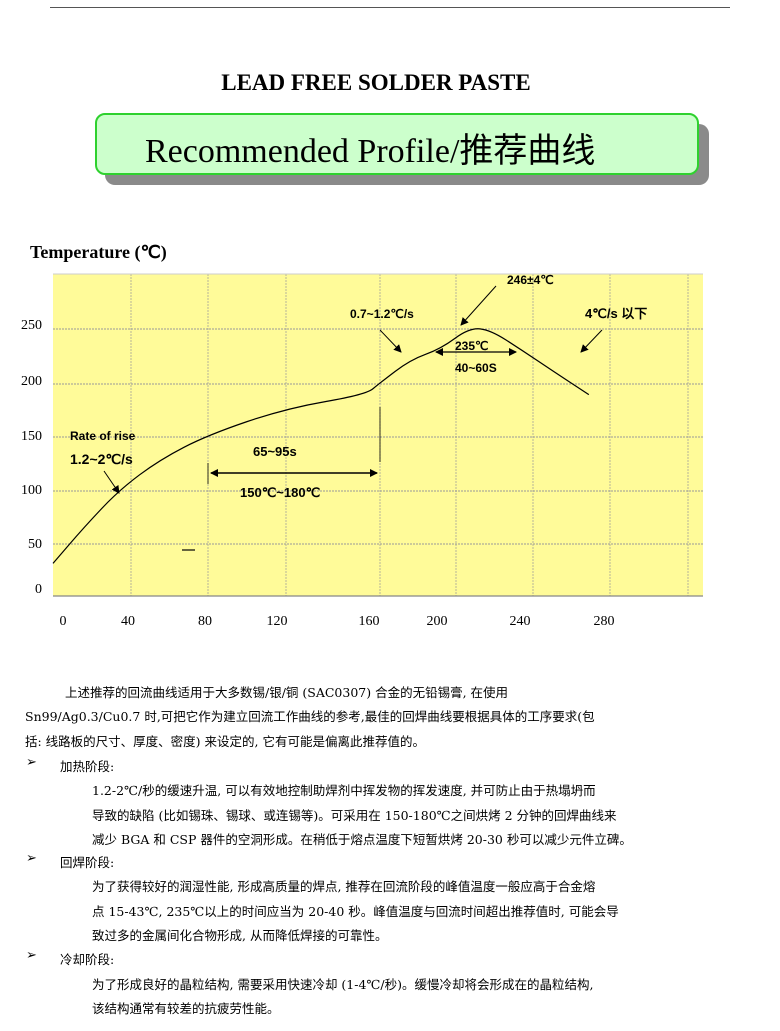 This screenshot has width=780, height=1031. Describe the element at coordinates (98, 252) in the screenshot. I see `y-axis-label: Temperature (℃)` at that location.